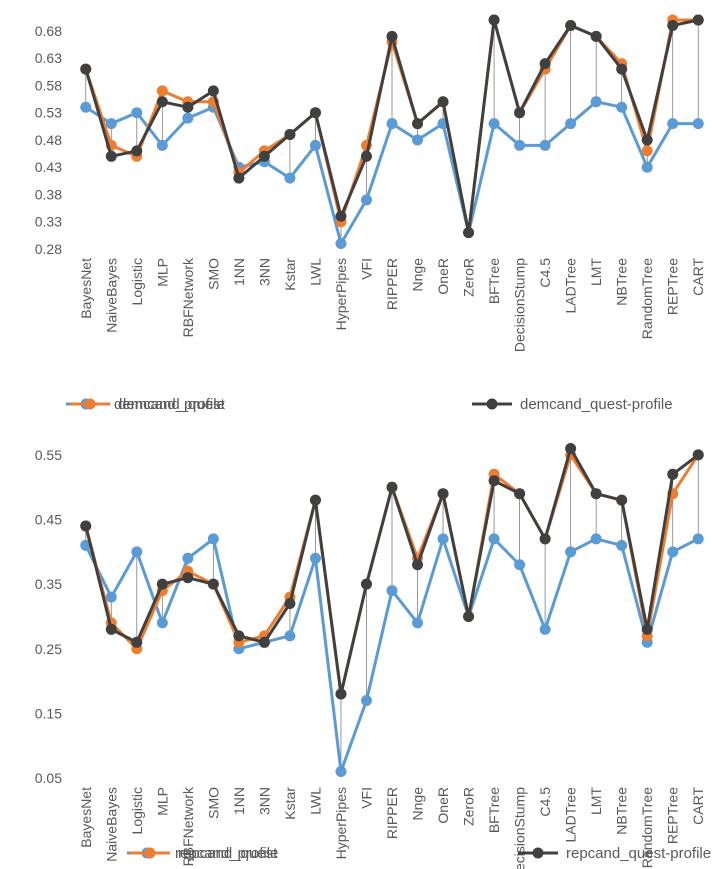 Image resolution: width=717 pixels, height=869 pixels. What do you see at coordinates (443, 805) in the screenshot?
I see `x-tick-label: OneR` at bounding box center [443, 805].